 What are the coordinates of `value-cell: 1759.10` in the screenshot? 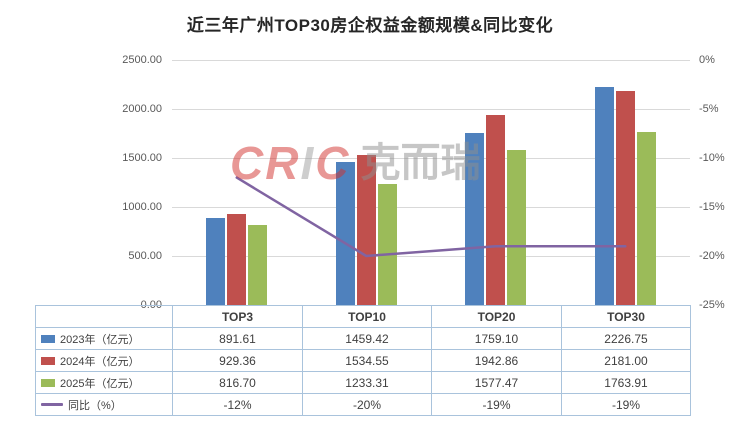 It's located at (496, 338).